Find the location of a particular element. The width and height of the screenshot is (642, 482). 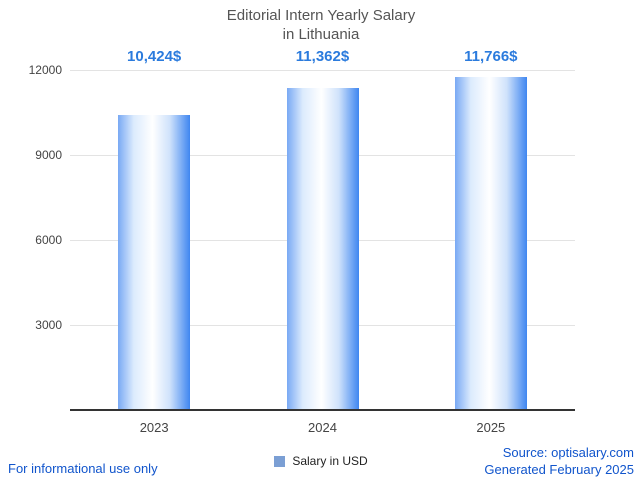

x-axis-line is located at coordinates (322, 410).